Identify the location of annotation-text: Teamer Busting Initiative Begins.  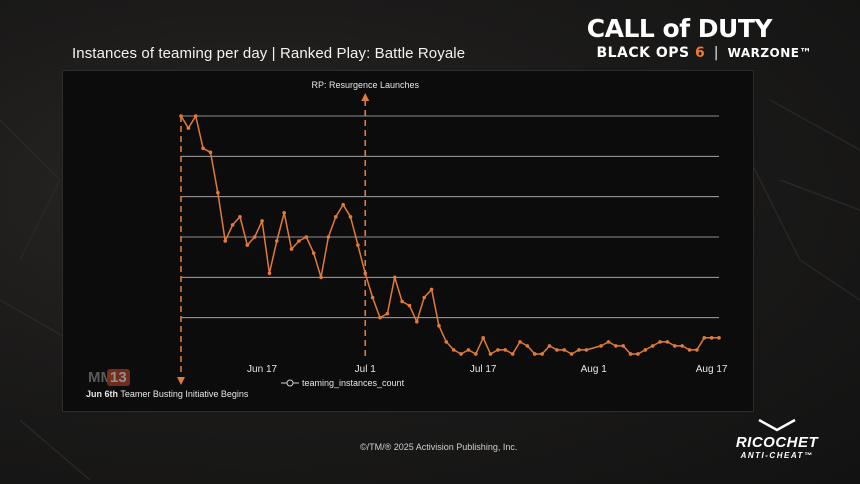
(183, 394).